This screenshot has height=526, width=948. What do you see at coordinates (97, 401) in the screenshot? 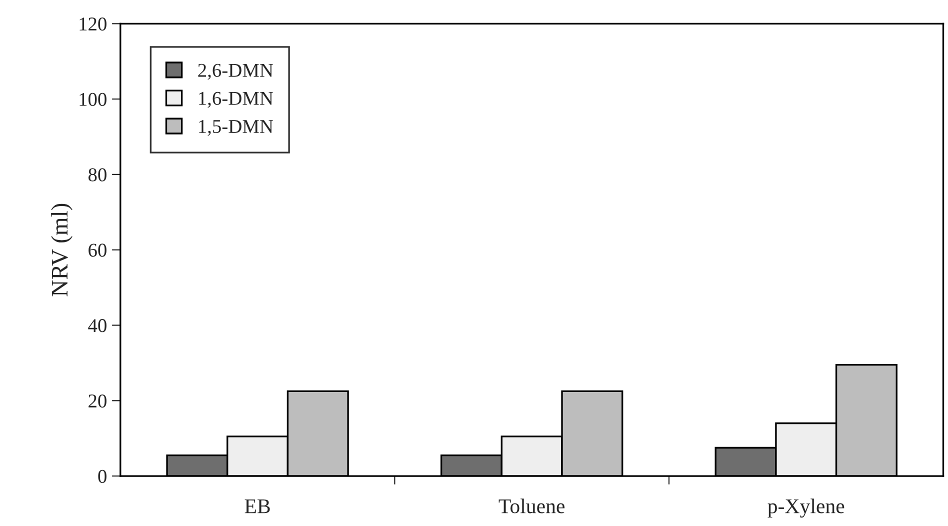
I see `y-tick-label: 20` at bounding box center [97, 401].